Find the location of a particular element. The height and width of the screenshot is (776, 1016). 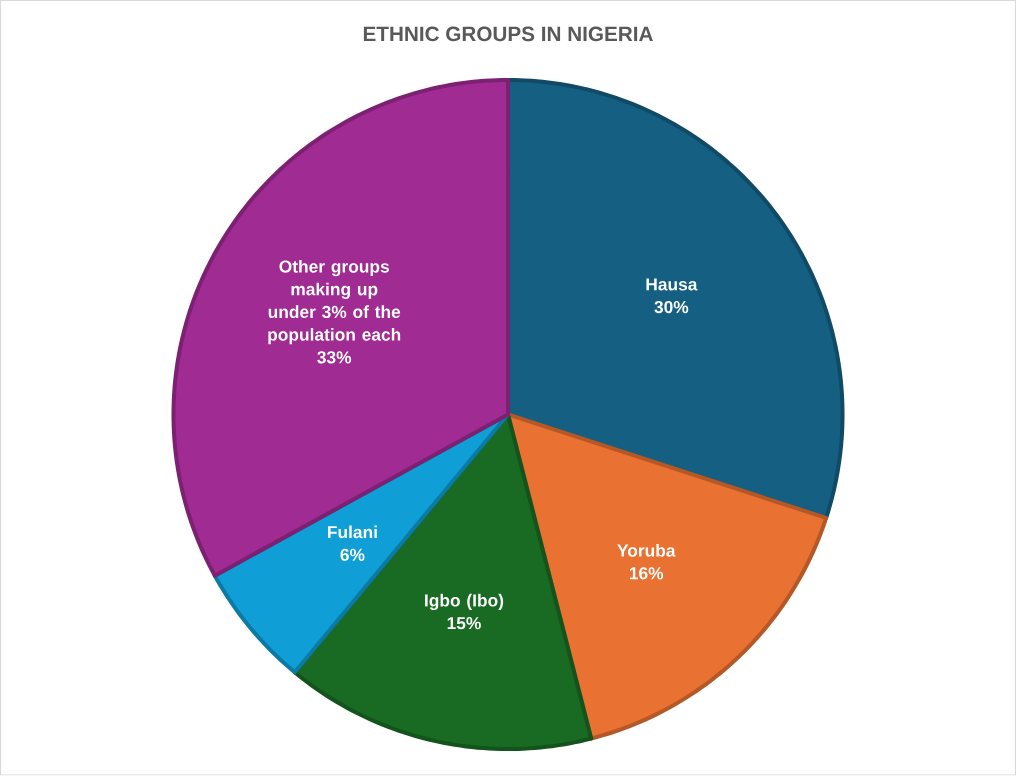

slice-label: Igbo (Ibo) is located at coordinates (464, 602).